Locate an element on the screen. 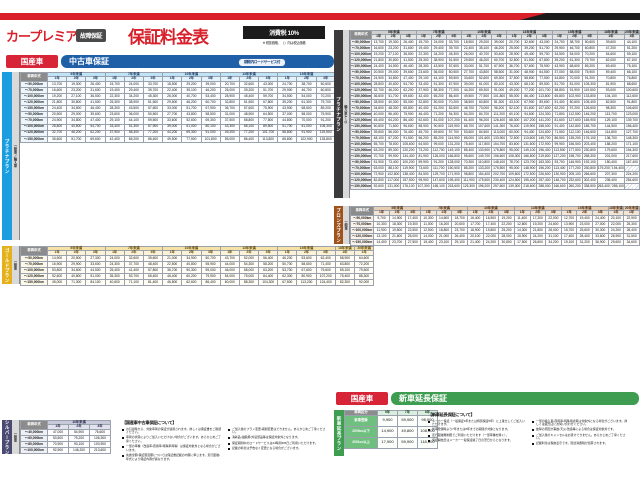 This screenshot has width=640, height=480. price-cell: 98,000 is located at coordinates (427, 420).